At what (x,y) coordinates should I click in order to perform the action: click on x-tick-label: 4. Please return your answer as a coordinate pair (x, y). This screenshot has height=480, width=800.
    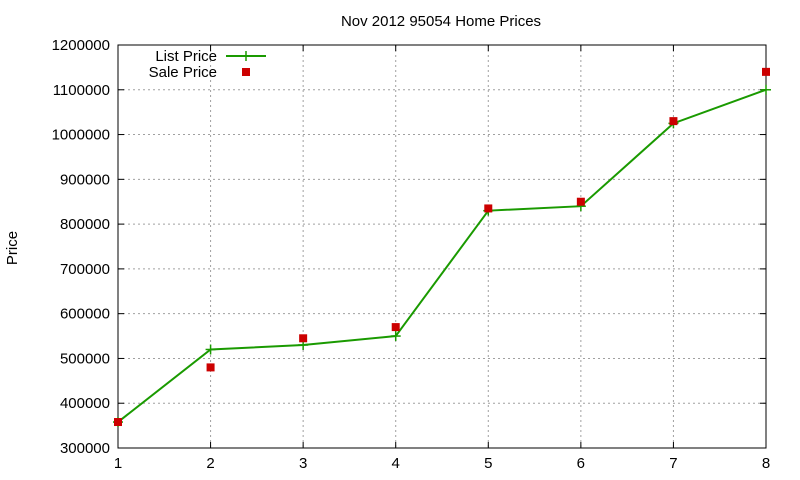
    Looking at the image, I should click on (396, 463).